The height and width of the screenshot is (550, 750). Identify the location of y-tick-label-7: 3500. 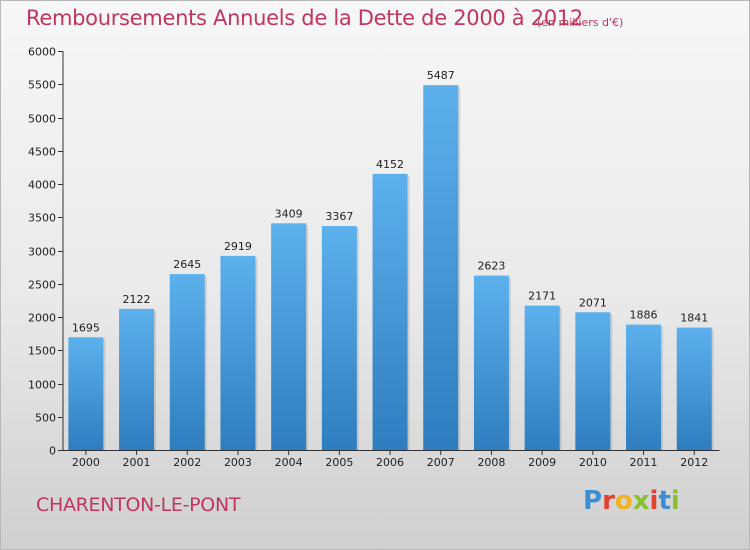
(42, 218).